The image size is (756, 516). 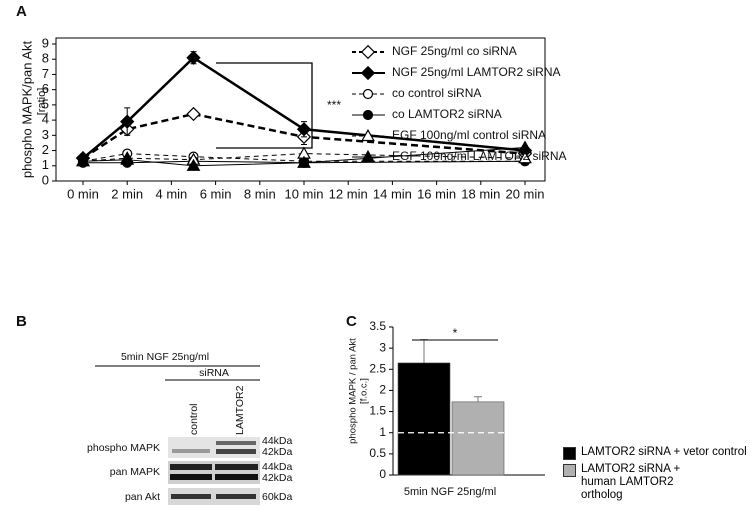 I want to click on y-axis-label: [ratio], so click(x=42, y=102).